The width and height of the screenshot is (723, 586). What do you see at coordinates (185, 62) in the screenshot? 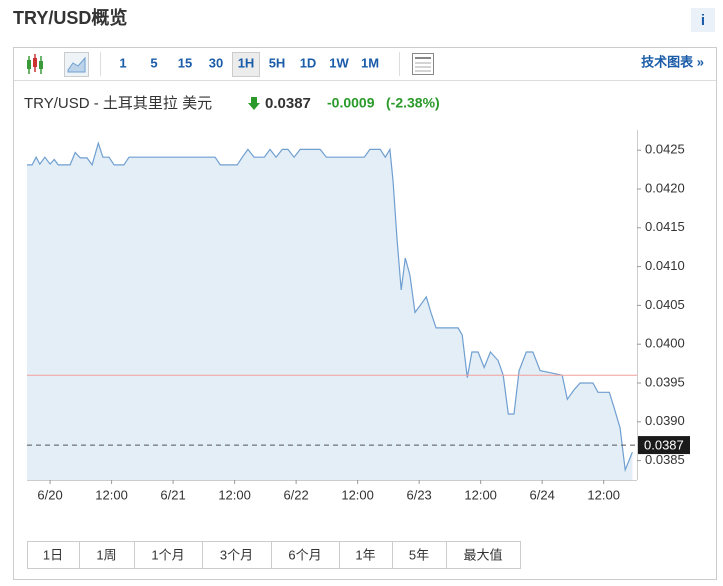
I see `interval-button: 15` at bounding box center [185, 62].